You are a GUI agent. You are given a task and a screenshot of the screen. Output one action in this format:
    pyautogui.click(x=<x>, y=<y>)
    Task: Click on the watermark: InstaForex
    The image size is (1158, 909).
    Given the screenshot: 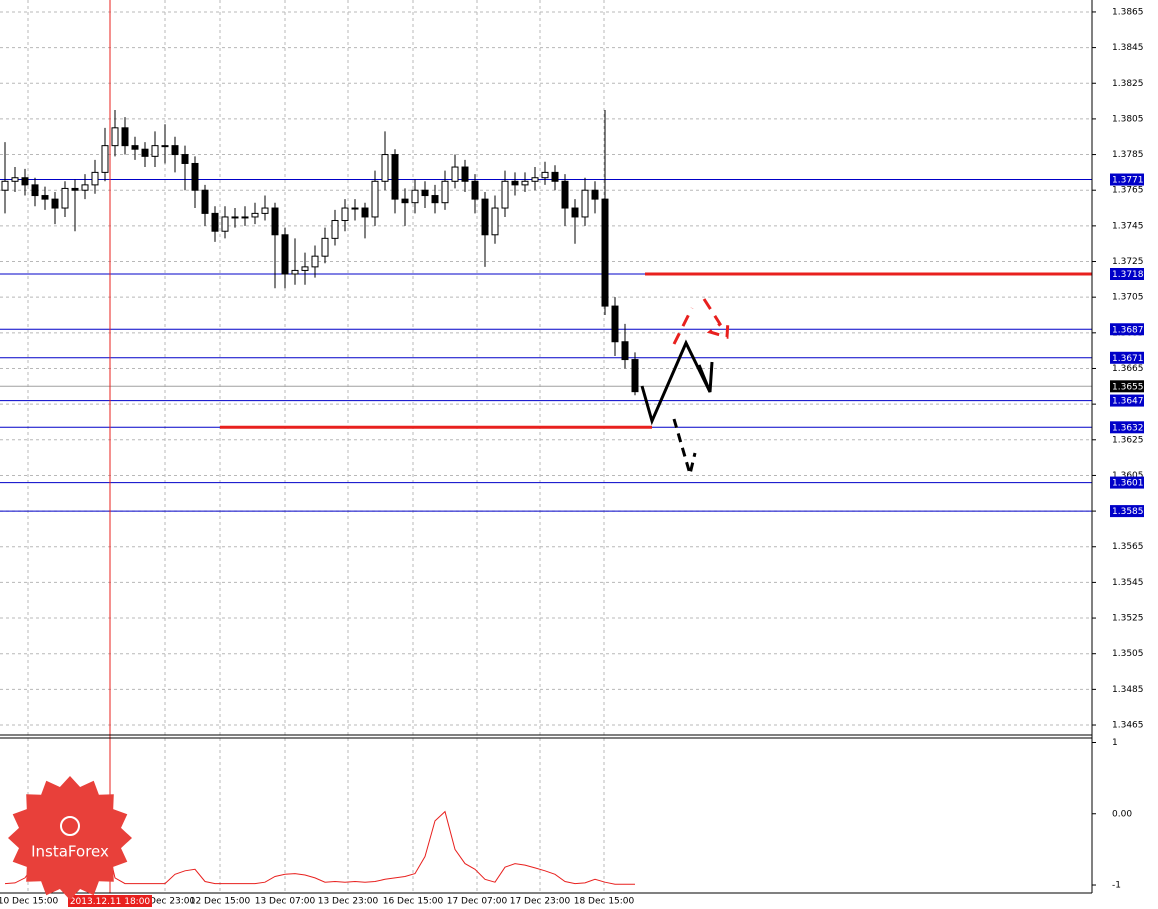 What is the action you would take?
    pyautogui.click(x=70, y=852)
    